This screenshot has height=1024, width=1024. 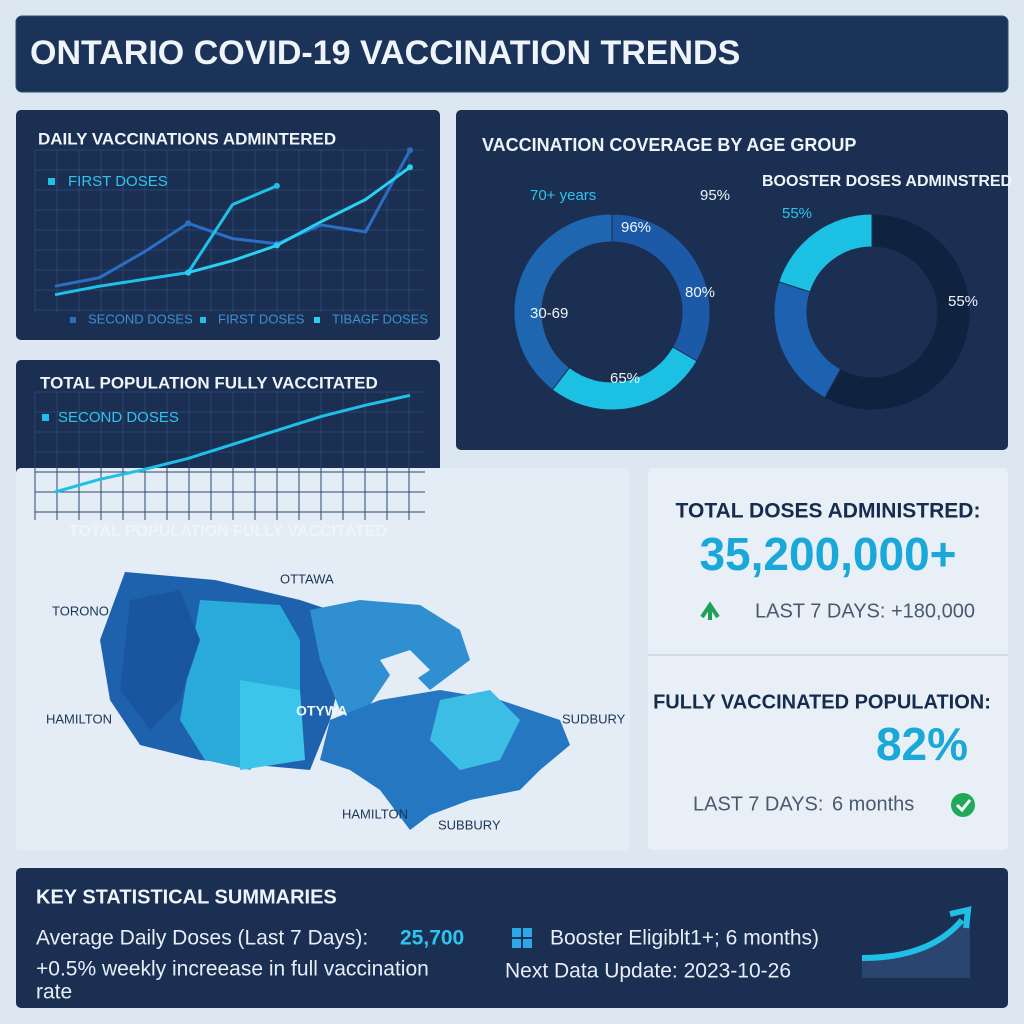 What do you see at coordinates (758, 804) in the screenshot?
I see `stat-label: LAST 7 DAYS:` at bounding box center [758, 804].